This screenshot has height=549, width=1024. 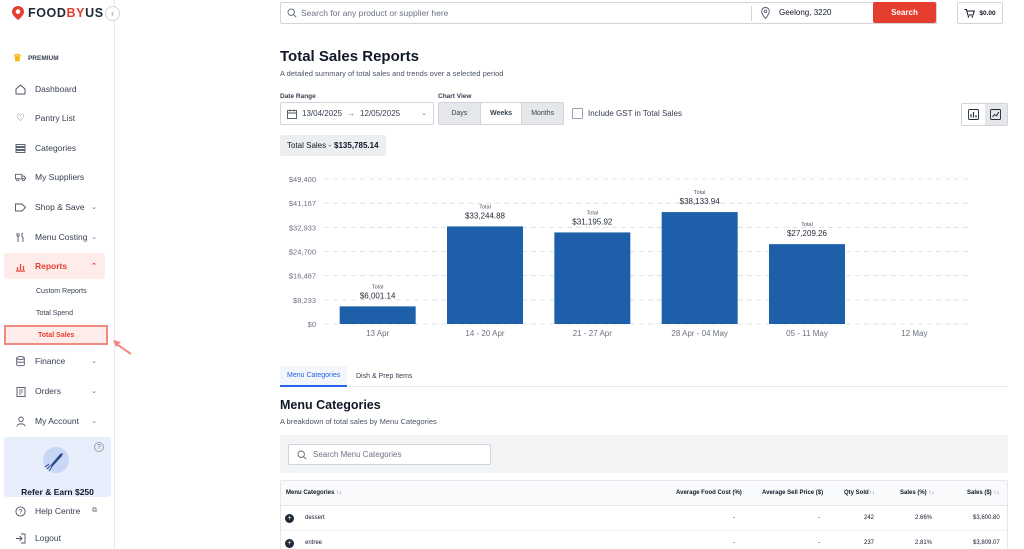 What do you see at coordinates (924, 543) in the screenshot?
I see `cell-sales-pct: 2.81%` at bounding box center [924, 543].